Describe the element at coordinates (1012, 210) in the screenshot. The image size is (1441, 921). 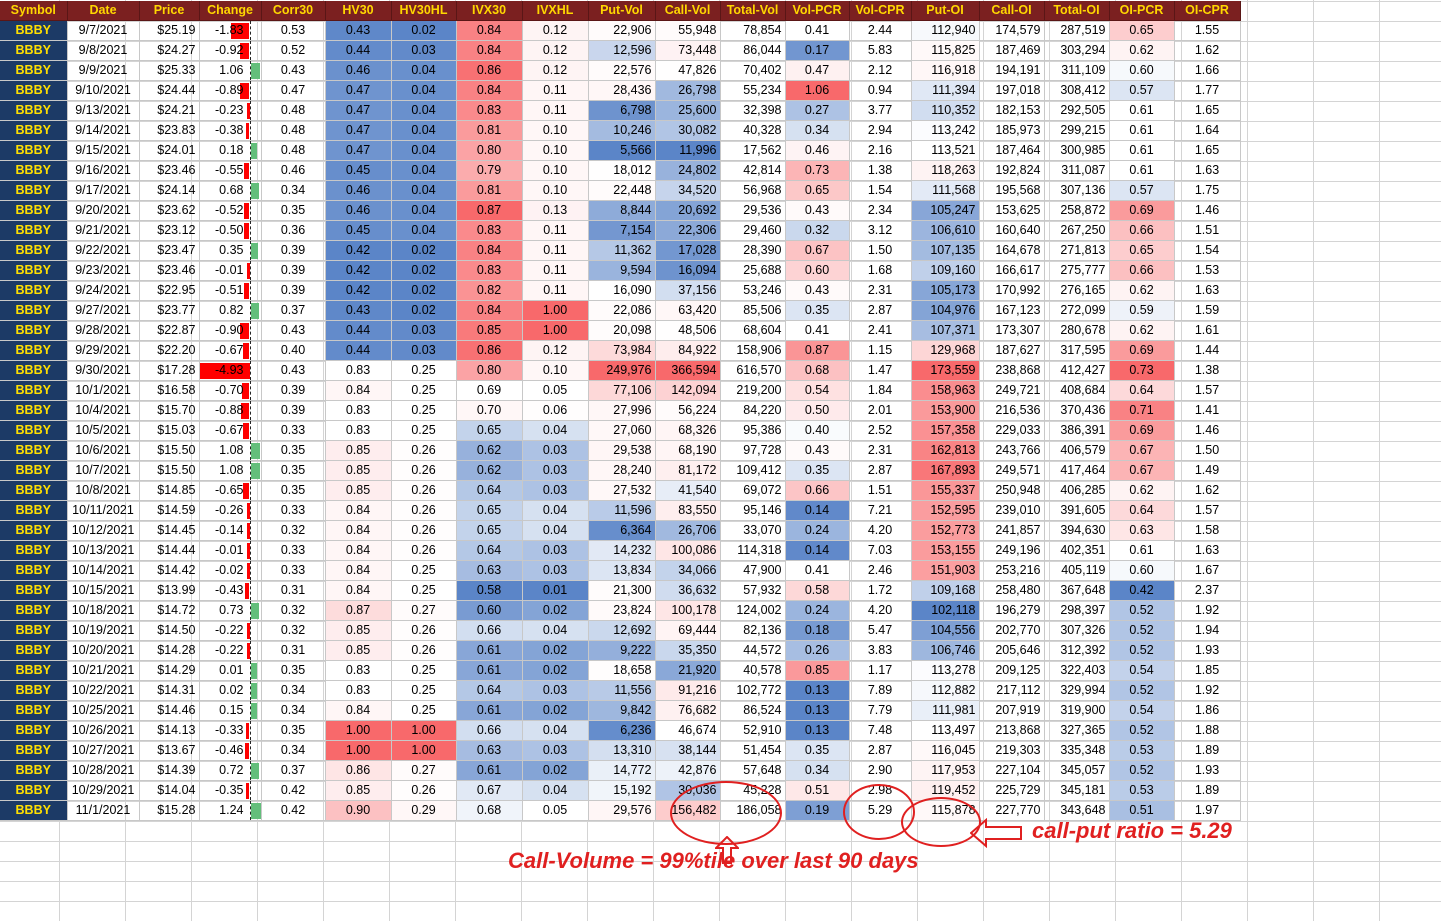
I see `cell-call-oi: 153,625` at that location.